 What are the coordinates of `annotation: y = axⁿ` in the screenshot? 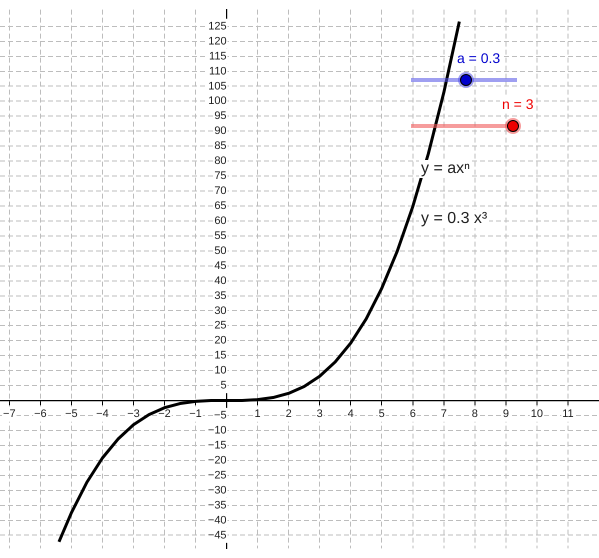 It's located at (445, 169).